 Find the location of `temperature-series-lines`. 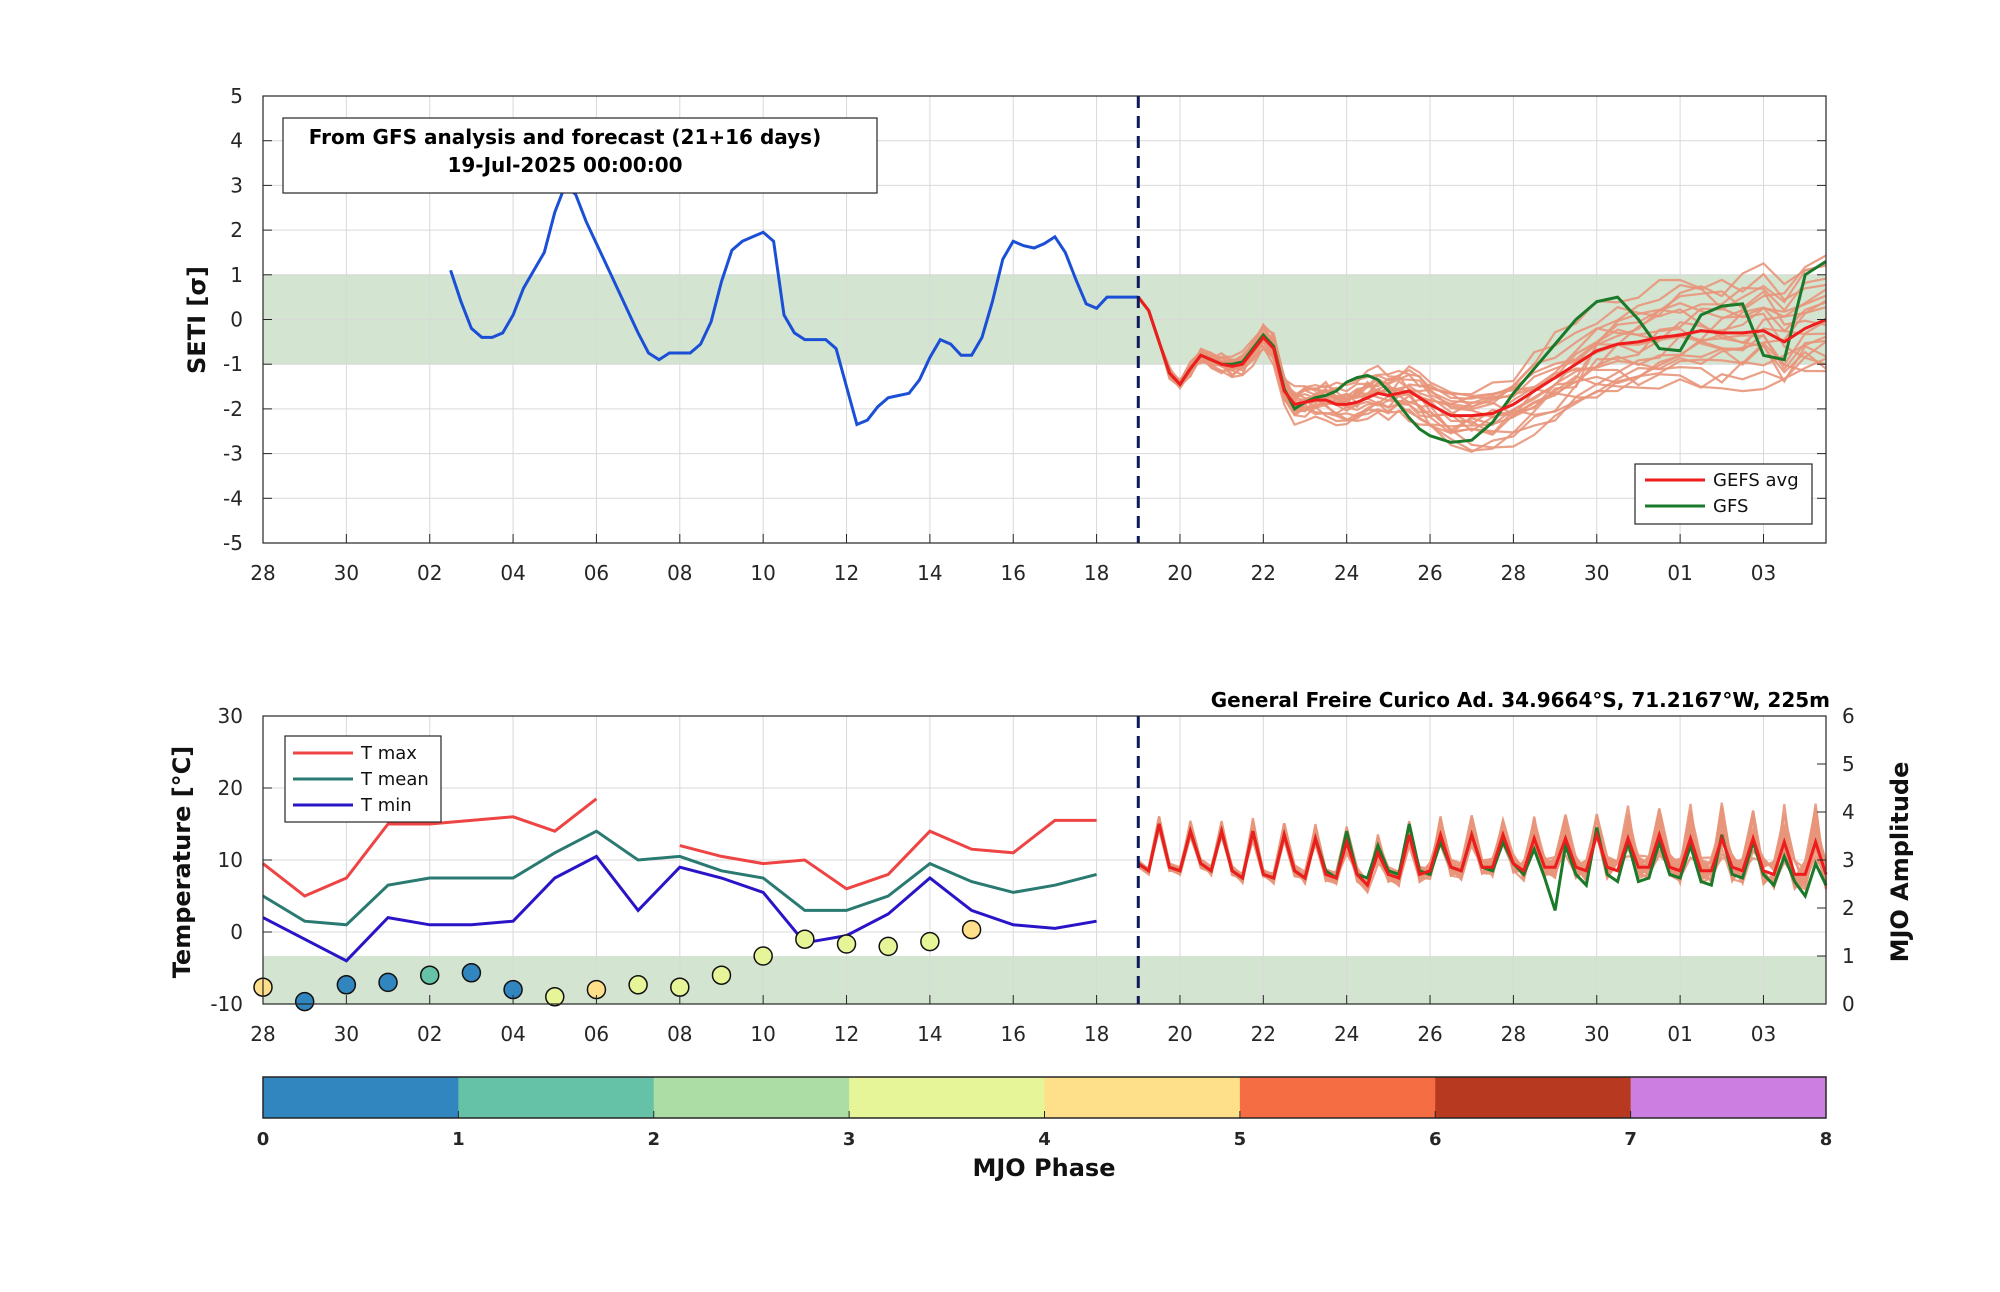

temperature-series-lines is located at coordinates (1045, 880).